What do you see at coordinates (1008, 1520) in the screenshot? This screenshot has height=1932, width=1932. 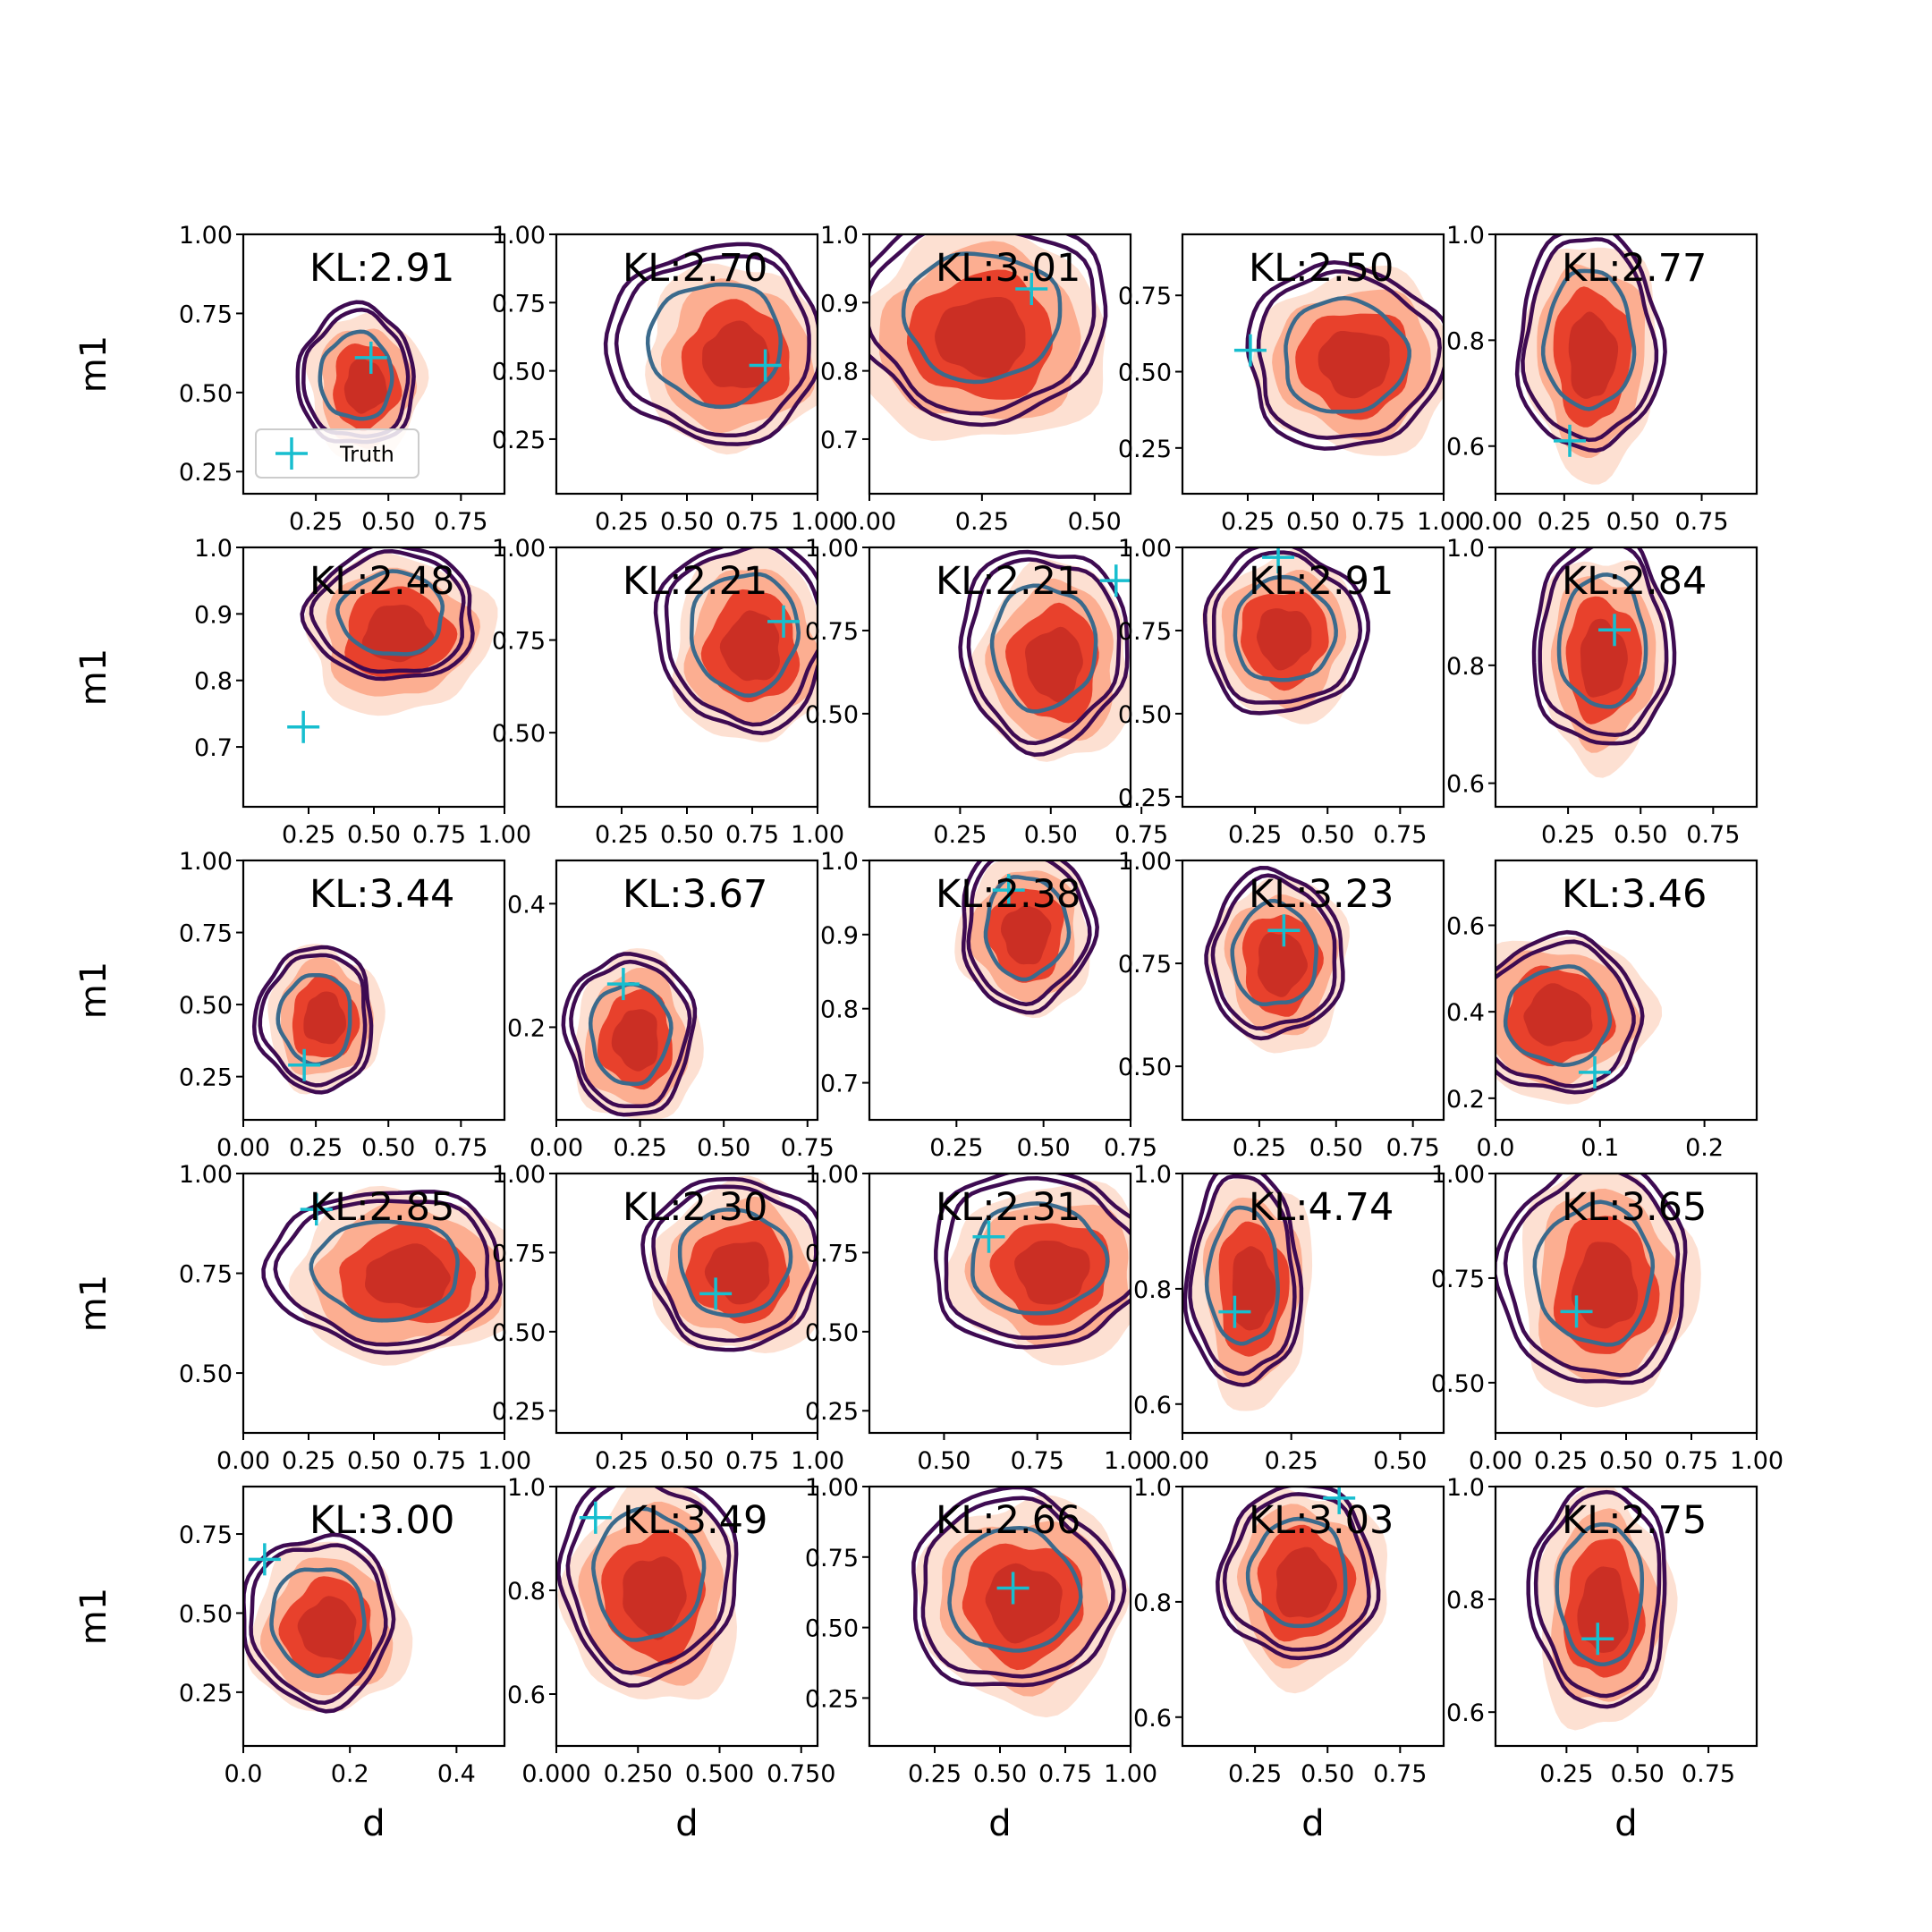 I see `kl-label: KL:2.66` at bounding box center [1008, 1520].